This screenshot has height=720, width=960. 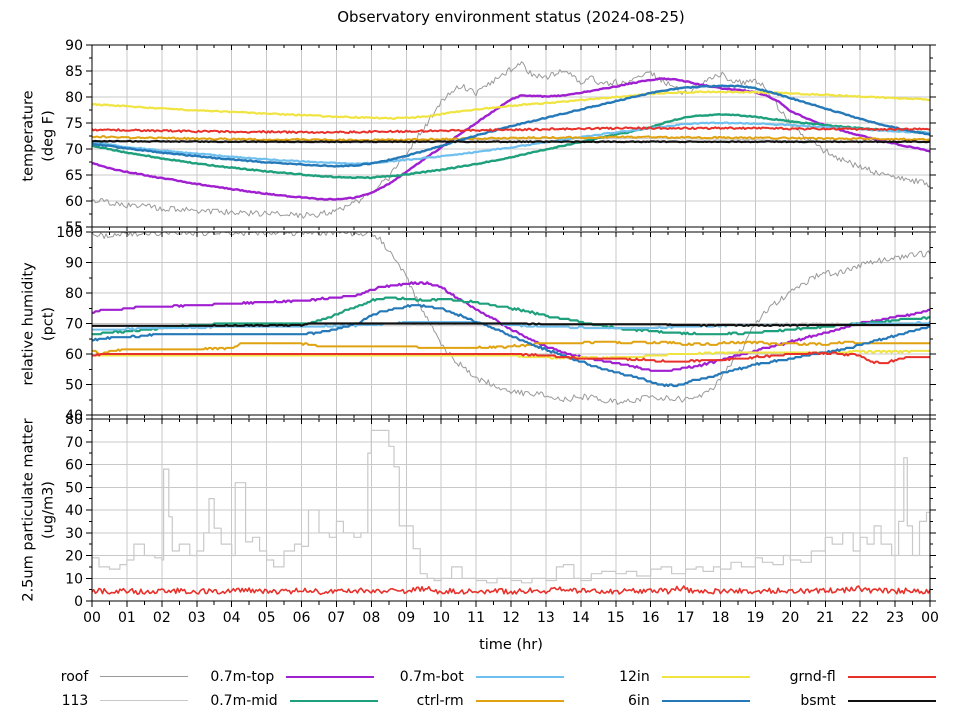 I want to click on y-tick-label: 55, so click(x=74, y=228).